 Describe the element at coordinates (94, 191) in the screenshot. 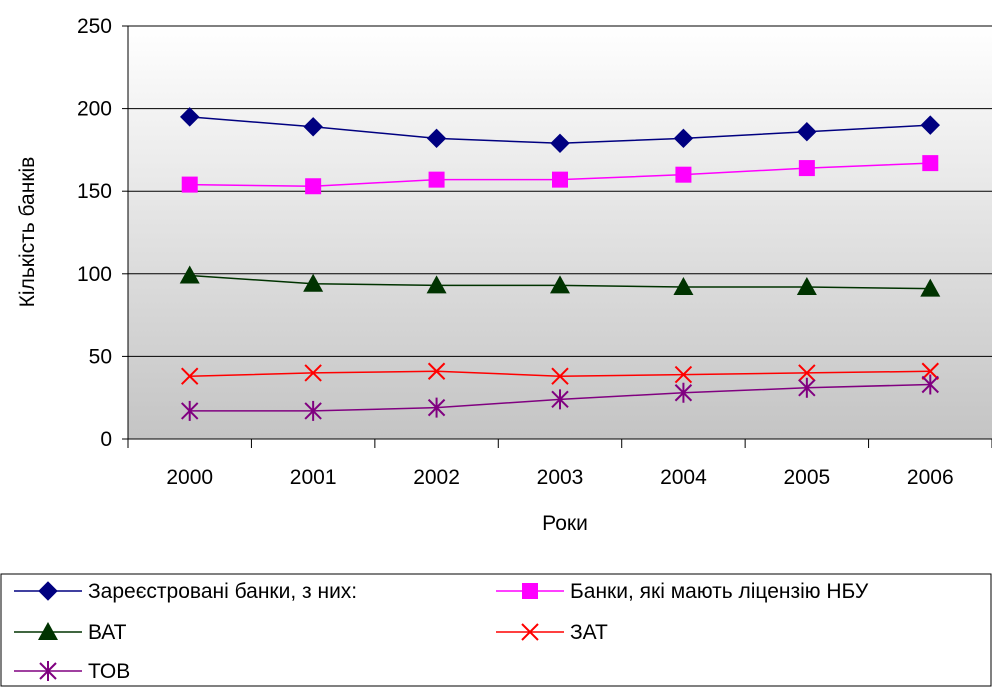

I see `y-tick-label: 150` at that location.